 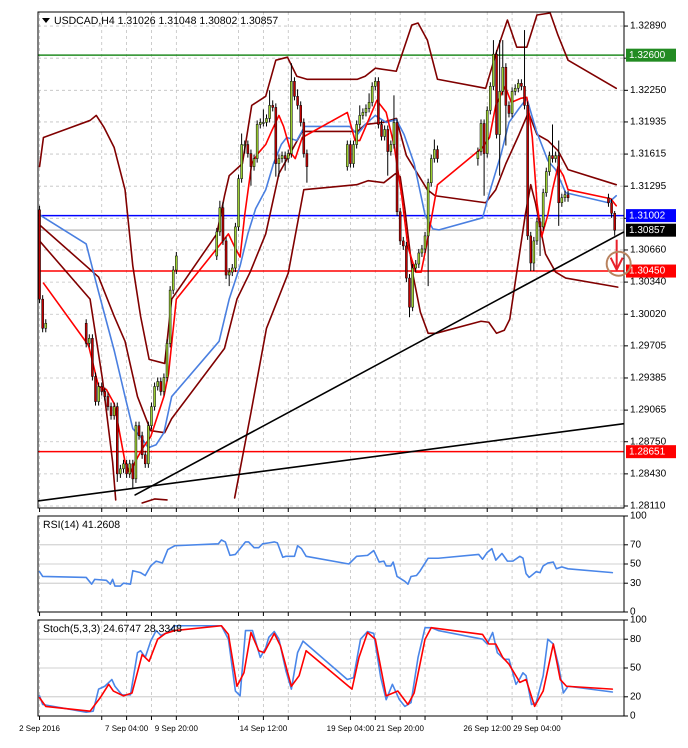 What do you see at coordinates (264, 728) in the screenshot?
I see `x-tick-label: 14 Sep 12:00` at bounding box center [264, 728].